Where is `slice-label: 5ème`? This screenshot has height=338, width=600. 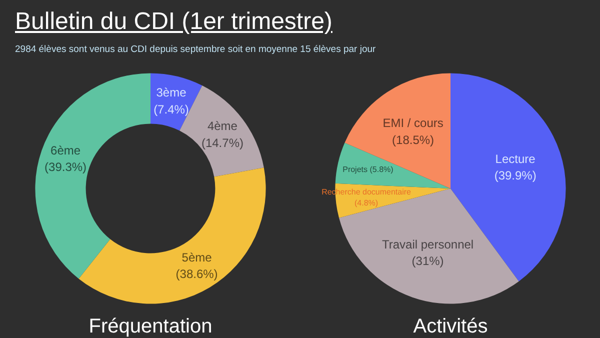 slice-label: 5ème is located at coordinates (197, 257).